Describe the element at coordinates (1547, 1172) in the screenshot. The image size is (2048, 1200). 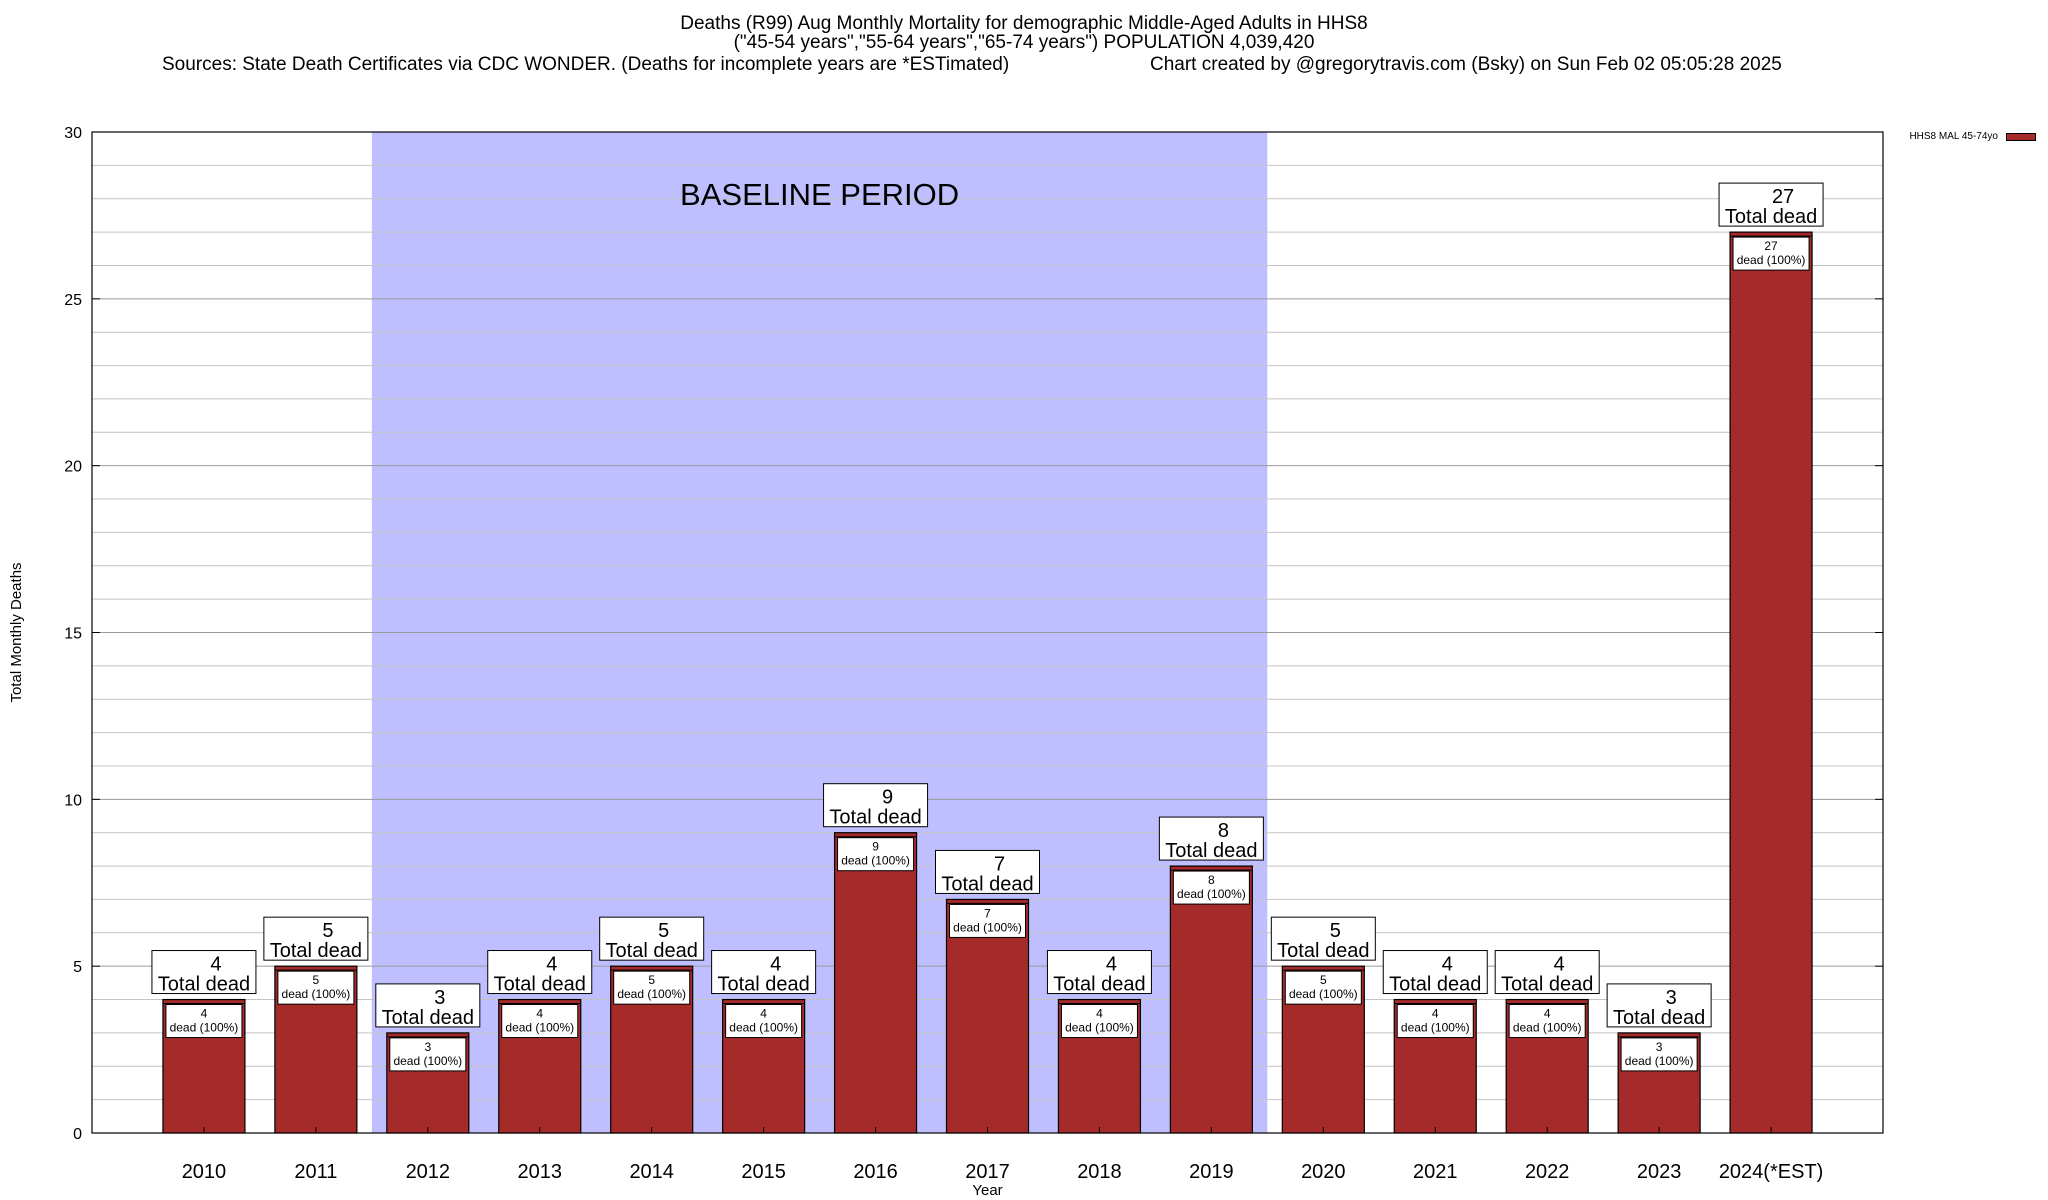
I see `x-tick-label: 2022` at that location.